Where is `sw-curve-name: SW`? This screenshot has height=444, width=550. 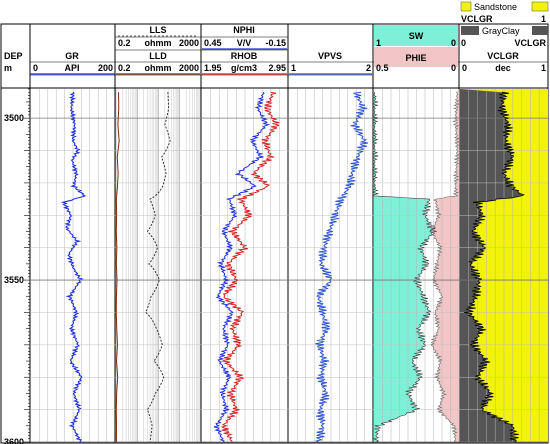
sw-curve-name: SW is located at coordinates (416, 36).